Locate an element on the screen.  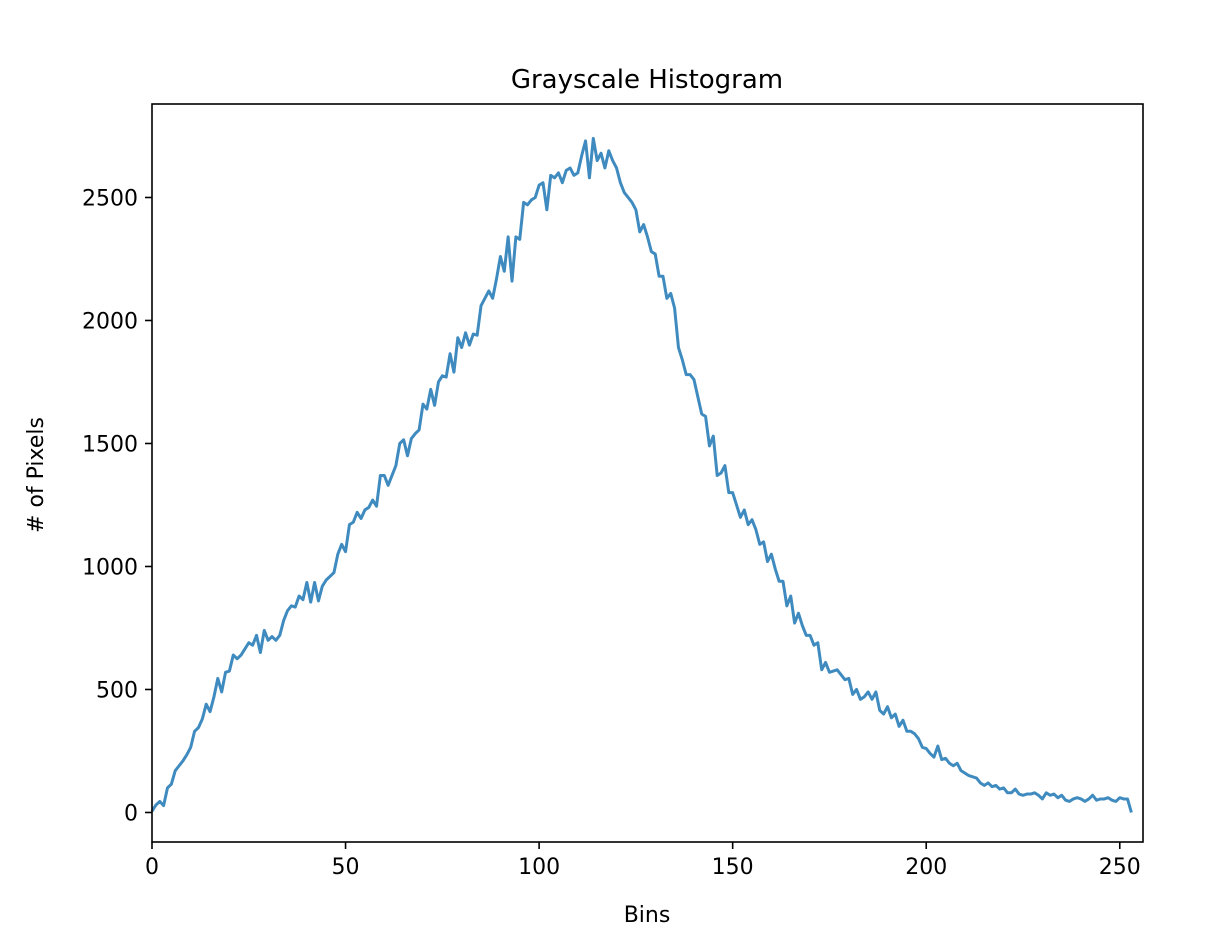
x-tick-label: 250 is located at coordinates (1120, 867).